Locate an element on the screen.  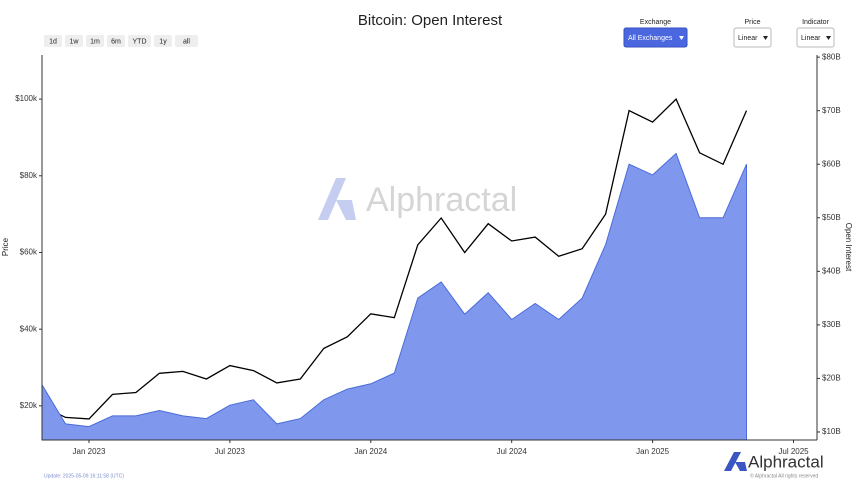
chart-title: Bitcoin: Open Interest is located at coordinates (430, 20).